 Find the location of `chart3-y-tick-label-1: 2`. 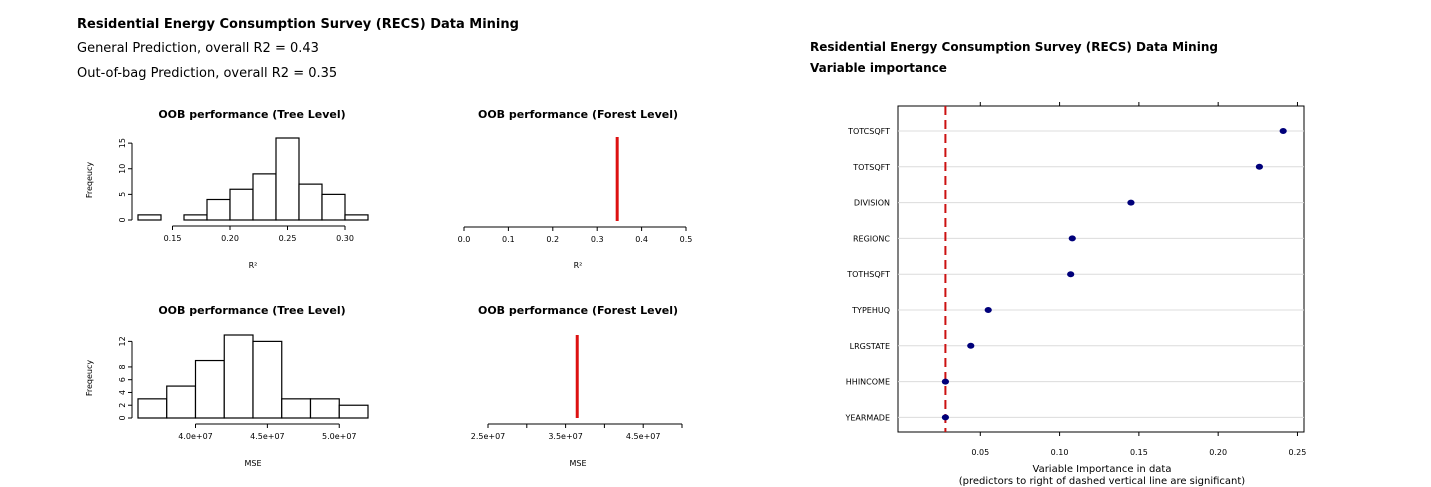

chart3-y-tick-label-1: 2 is located at coordinates (122, 405).